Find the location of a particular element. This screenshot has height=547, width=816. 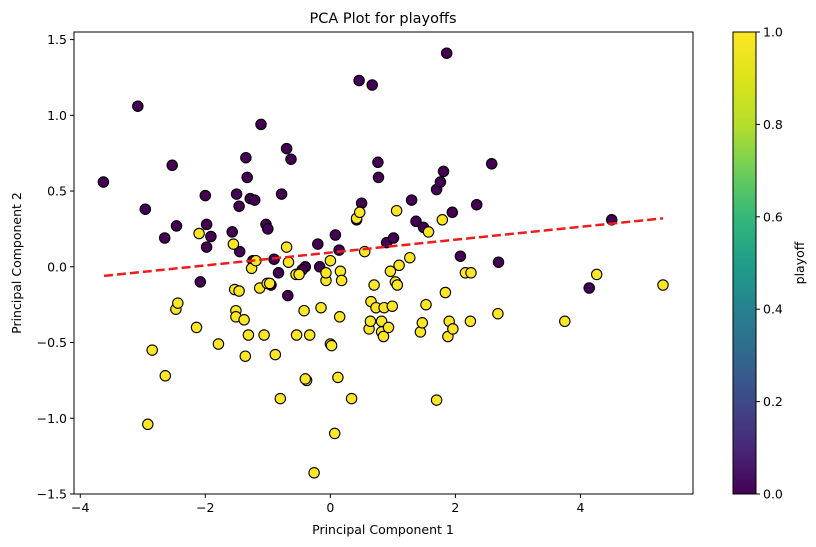

colorbar-axis: 0.0 0.2 0.4 0.6 0.8 1.0 is located at coordinates (769, 263).